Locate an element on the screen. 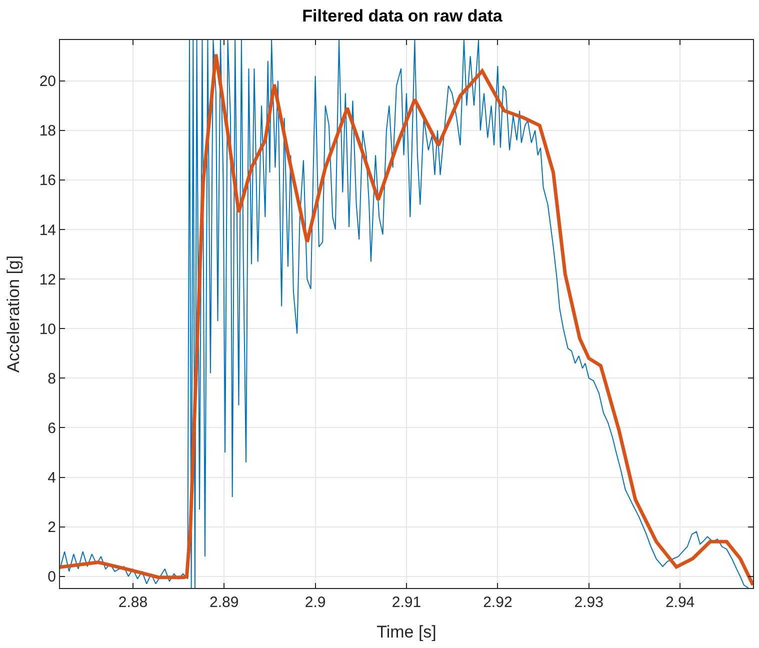  y-tick-label: 18 is located at coordinates (47, 131).